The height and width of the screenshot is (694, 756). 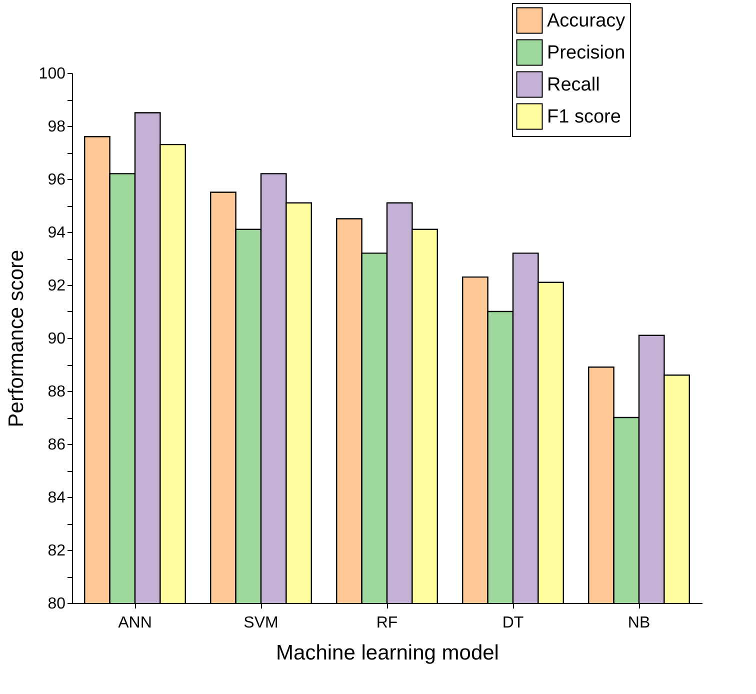 What do you see at coordinates (57, 498) in the screenshot?
I see `y-tick-label: 84` at bounding box center [57, 498].